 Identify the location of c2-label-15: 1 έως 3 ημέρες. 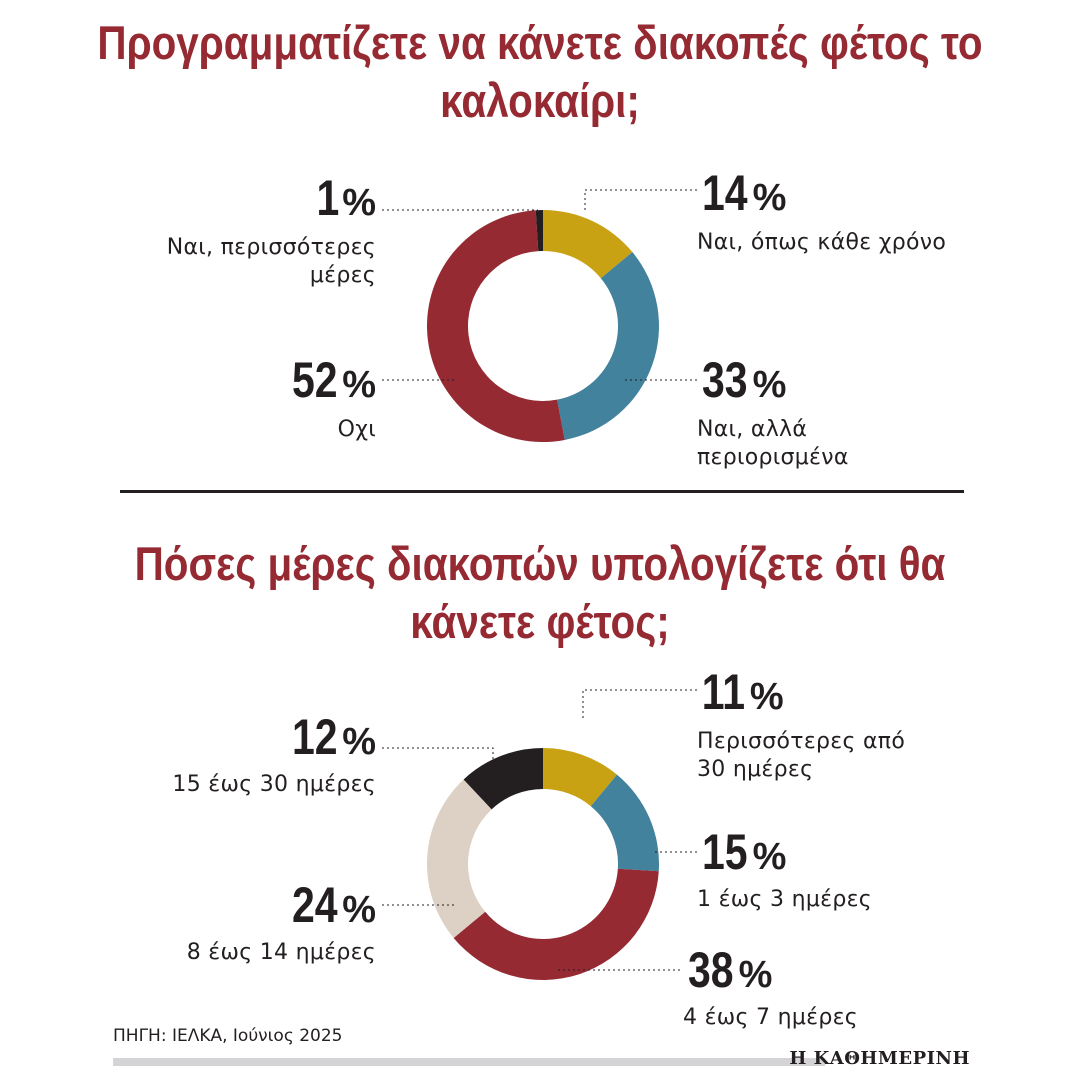
(785, 899).